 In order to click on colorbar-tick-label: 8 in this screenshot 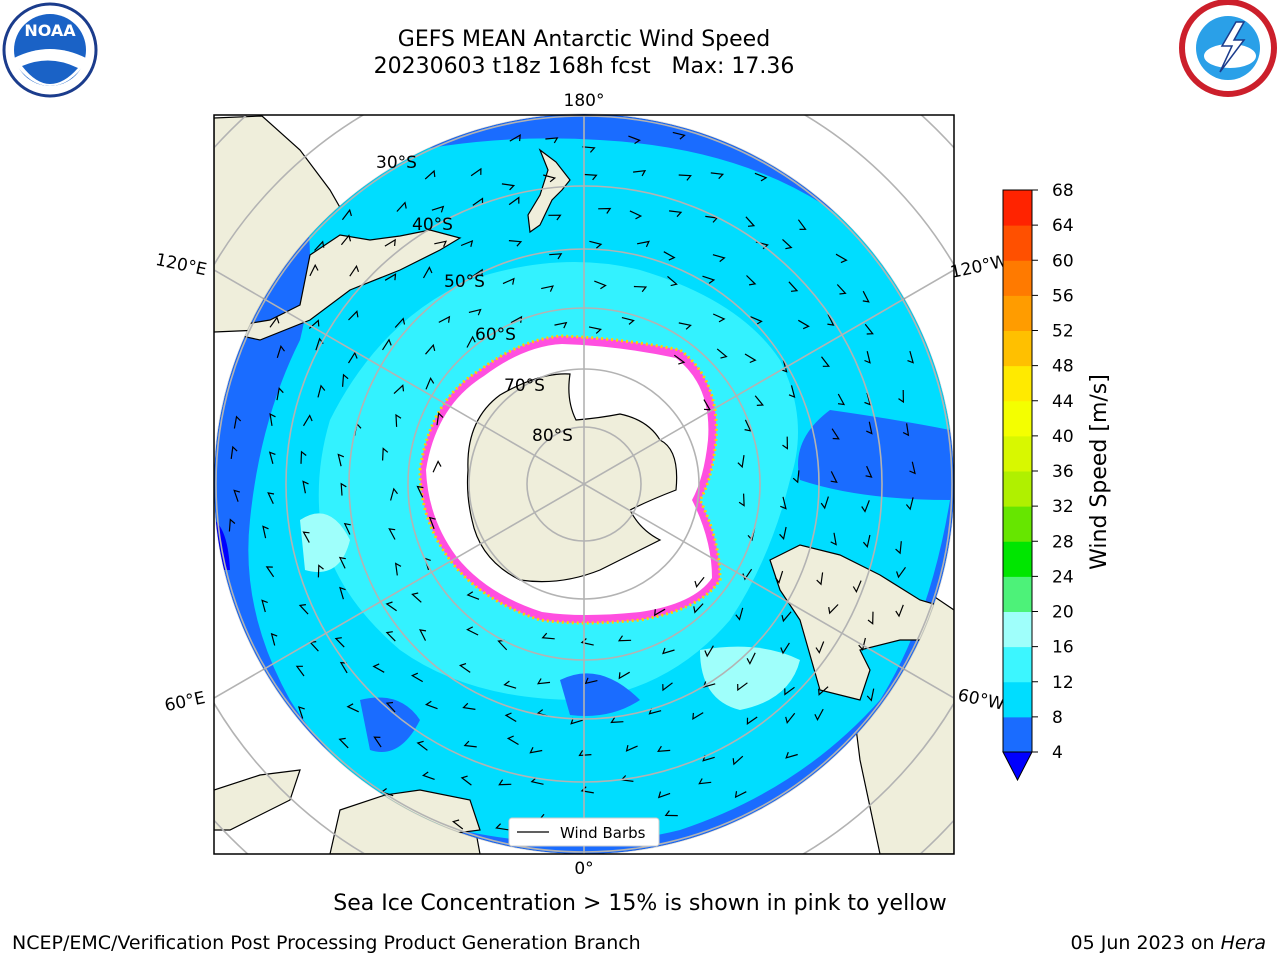, I will do `click(1057, 718)`.